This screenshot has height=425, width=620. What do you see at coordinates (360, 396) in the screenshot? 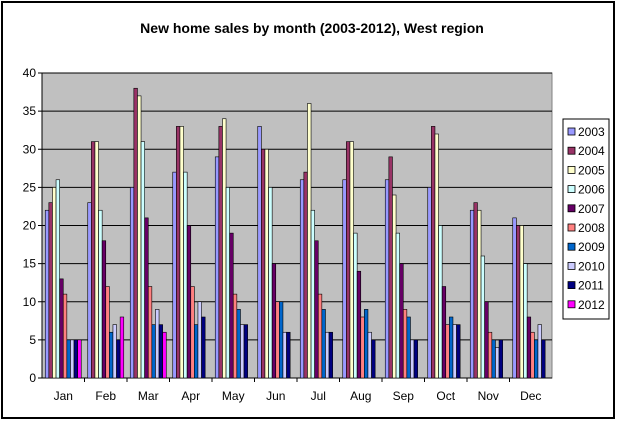
I see `x-tick-label: Aug` at bounding box center [360, 396].